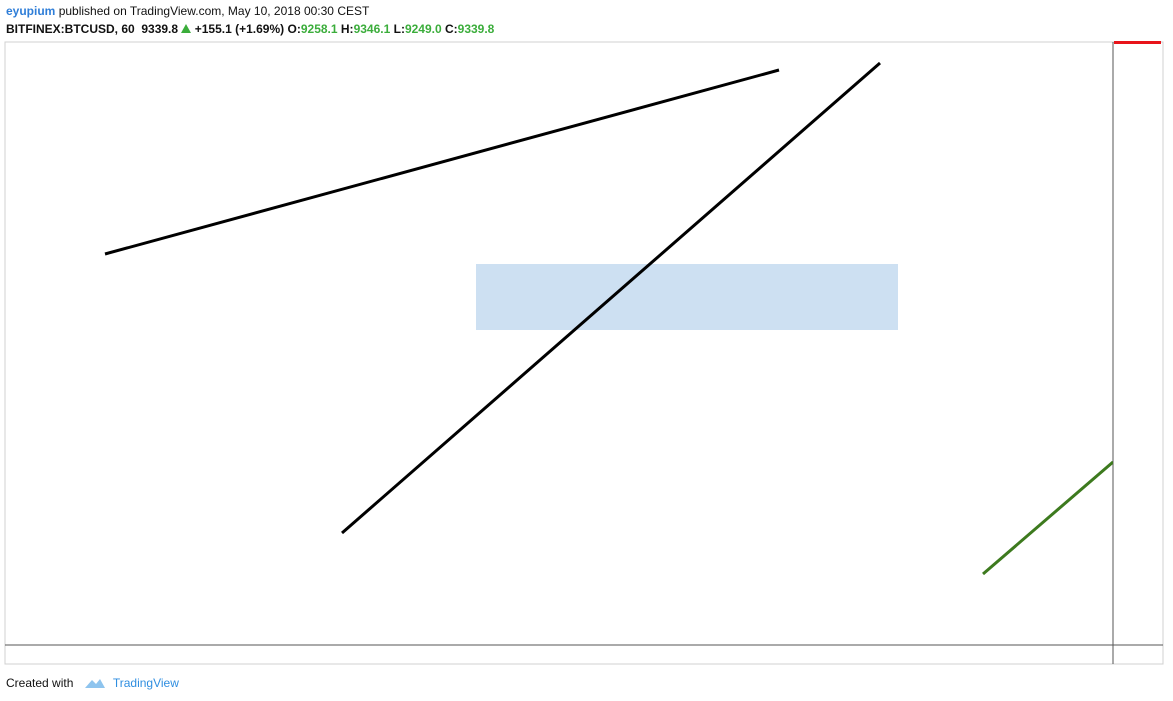  What do you see at coordinates (423, 29) in the screenshot?
I see `l-value: 9249.0` at bounding box center [423, 29].